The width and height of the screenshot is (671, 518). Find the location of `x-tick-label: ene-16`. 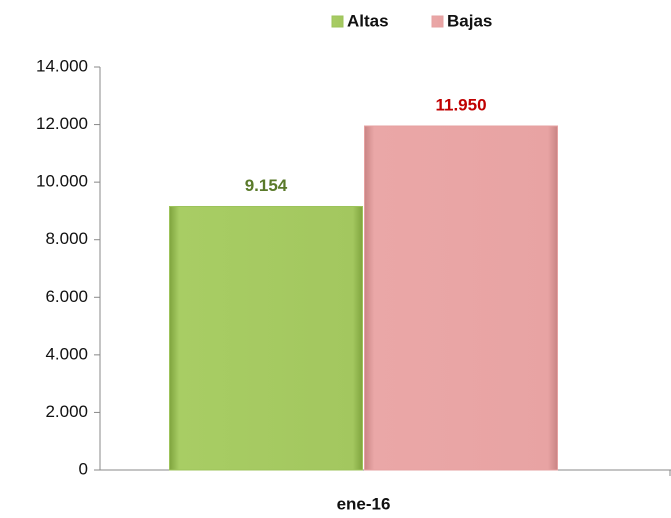

x-tick-label: ene-16 is located at coordinates (364, 503).